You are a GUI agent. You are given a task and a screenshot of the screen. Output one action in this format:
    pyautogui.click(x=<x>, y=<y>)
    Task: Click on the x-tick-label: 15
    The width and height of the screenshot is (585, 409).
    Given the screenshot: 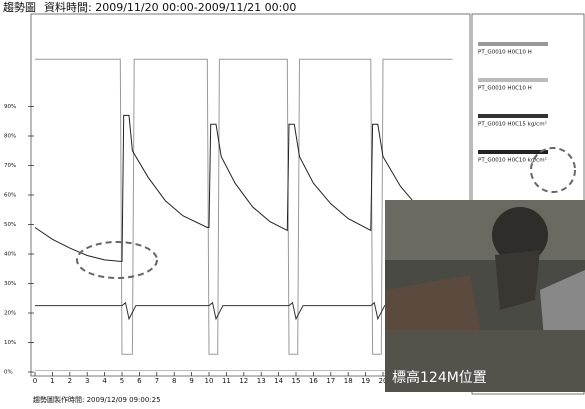 What is the action you would take?
    pyautogui.click(x=296, y=381)
    